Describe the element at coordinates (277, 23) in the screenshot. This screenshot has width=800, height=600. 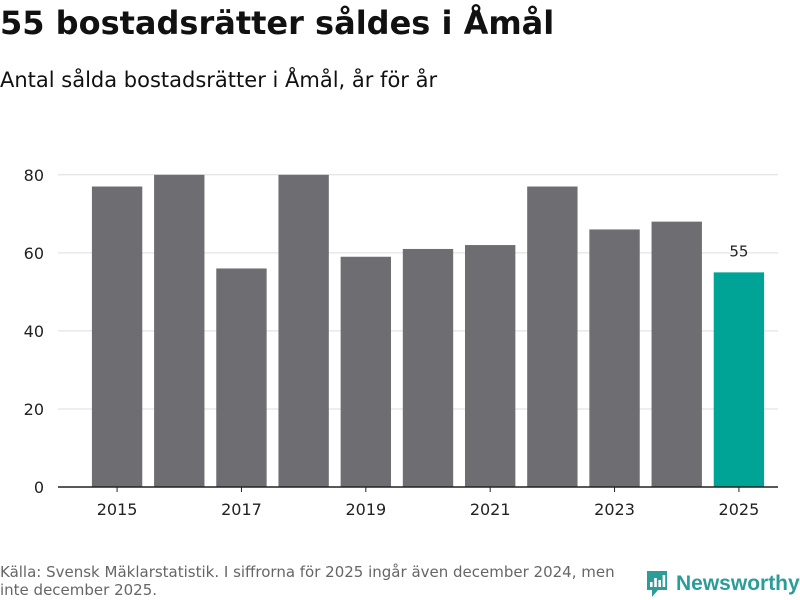
I see `chart-title: 55 bostadsrätter såldes i Åmål` at that location.